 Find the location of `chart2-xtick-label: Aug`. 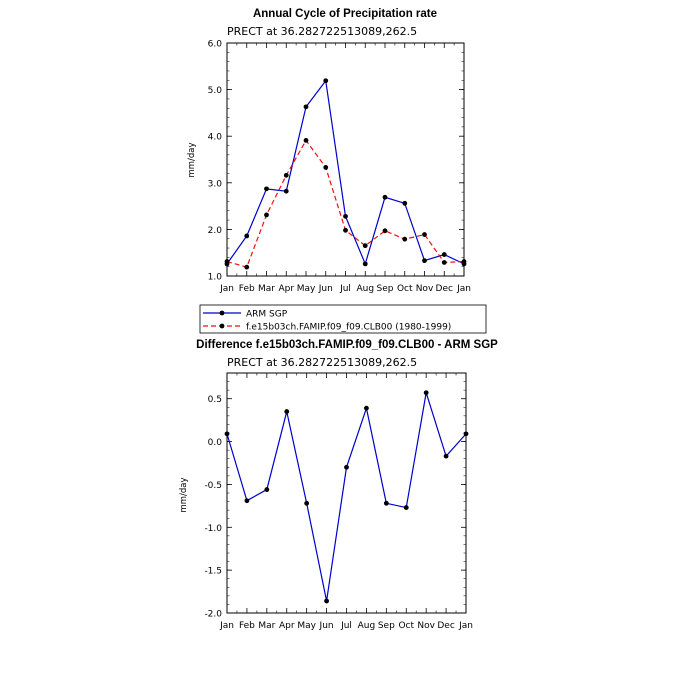

chart2-xtick-label: Aug is located at coordinates (367, 626).